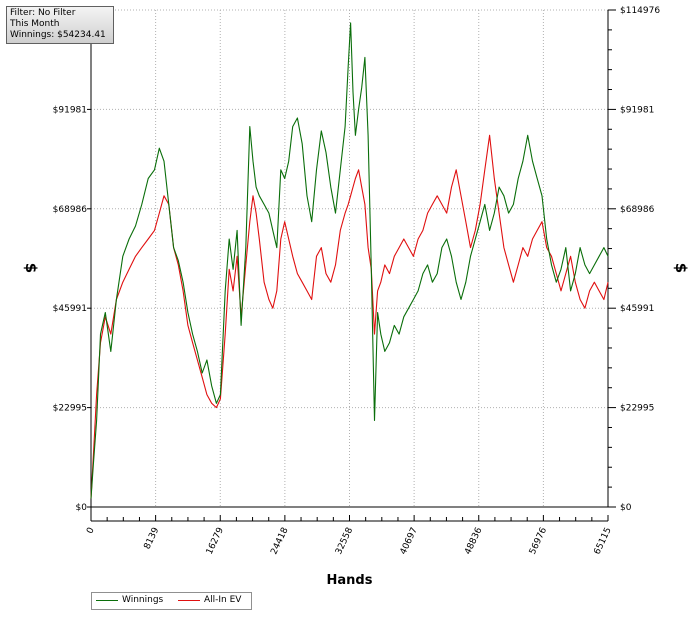  Describe the element at coordinates (91, 531) in the screenshot. I see `x-tick-label: 0` at that location.